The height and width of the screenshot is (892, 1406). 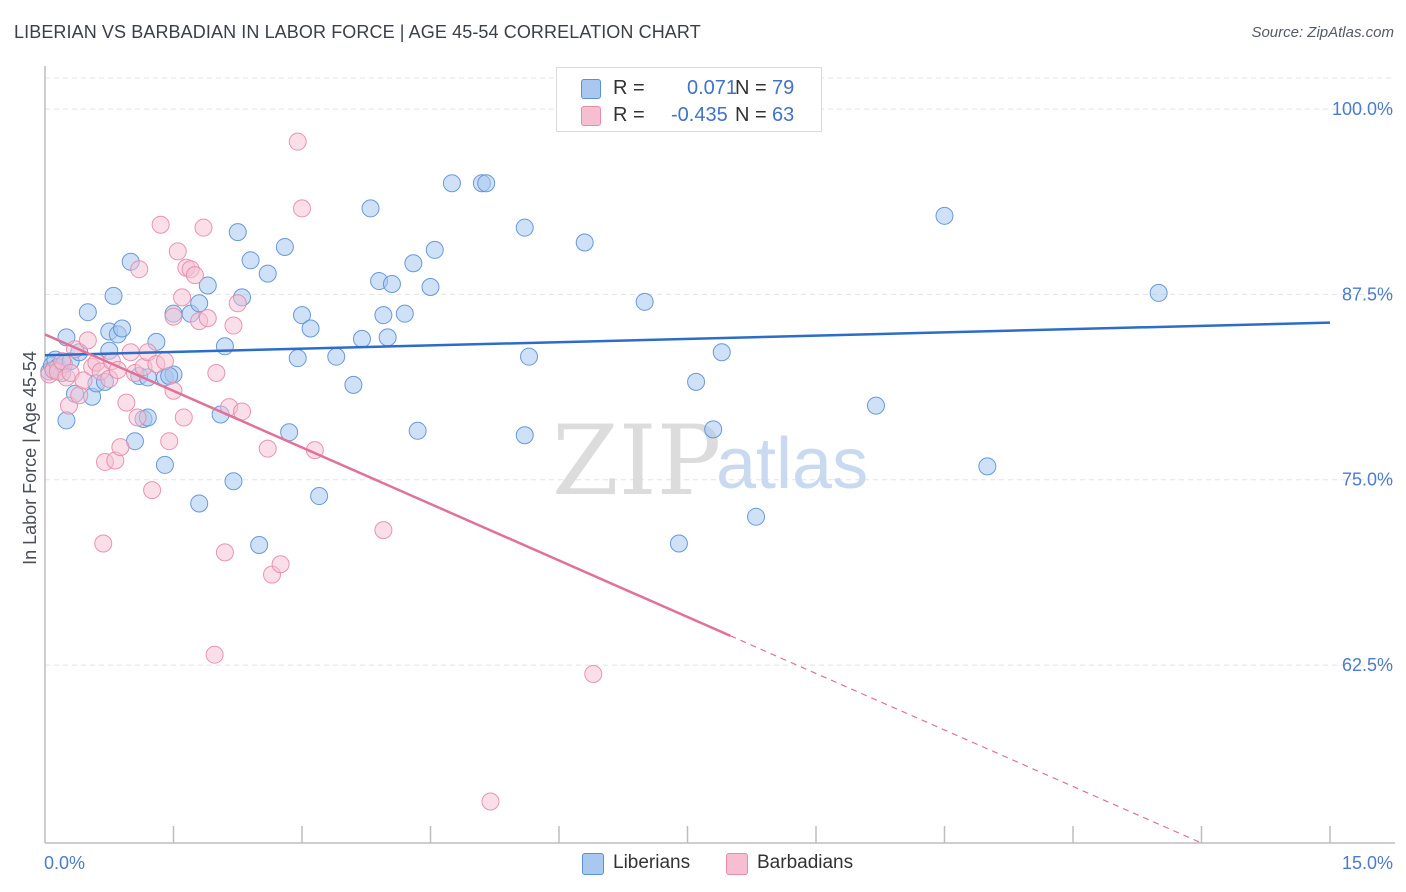 What do you see at coordinates (591, 116) in the screenshot?
I see `legend-swatch-barbadians` at bounding box center [591, 116].